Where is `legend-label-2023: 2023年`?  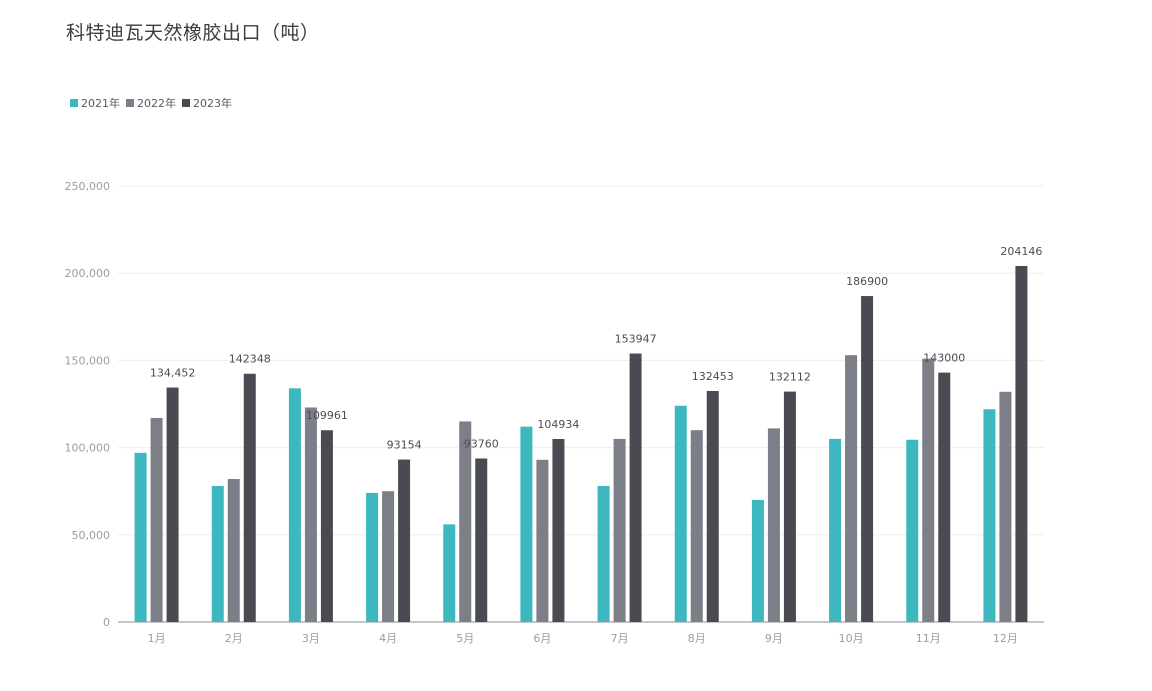
legend-label-2023: 2023年 is located at coordinates (212, 103).